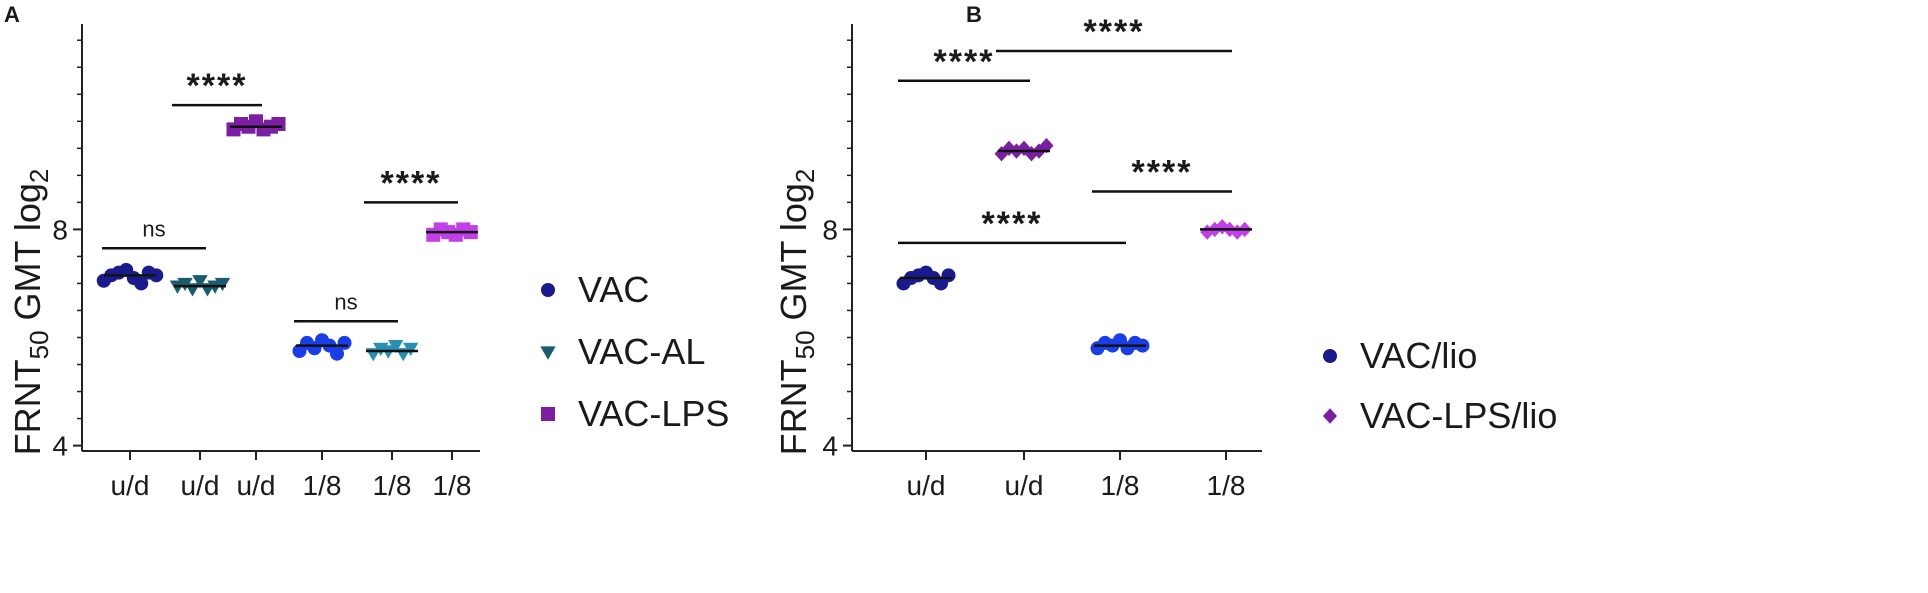 The width and height of the screenshot is (1928, 593). I want to click on legend: VAC VAC-AL VAC-LPS, so click(634, 351).